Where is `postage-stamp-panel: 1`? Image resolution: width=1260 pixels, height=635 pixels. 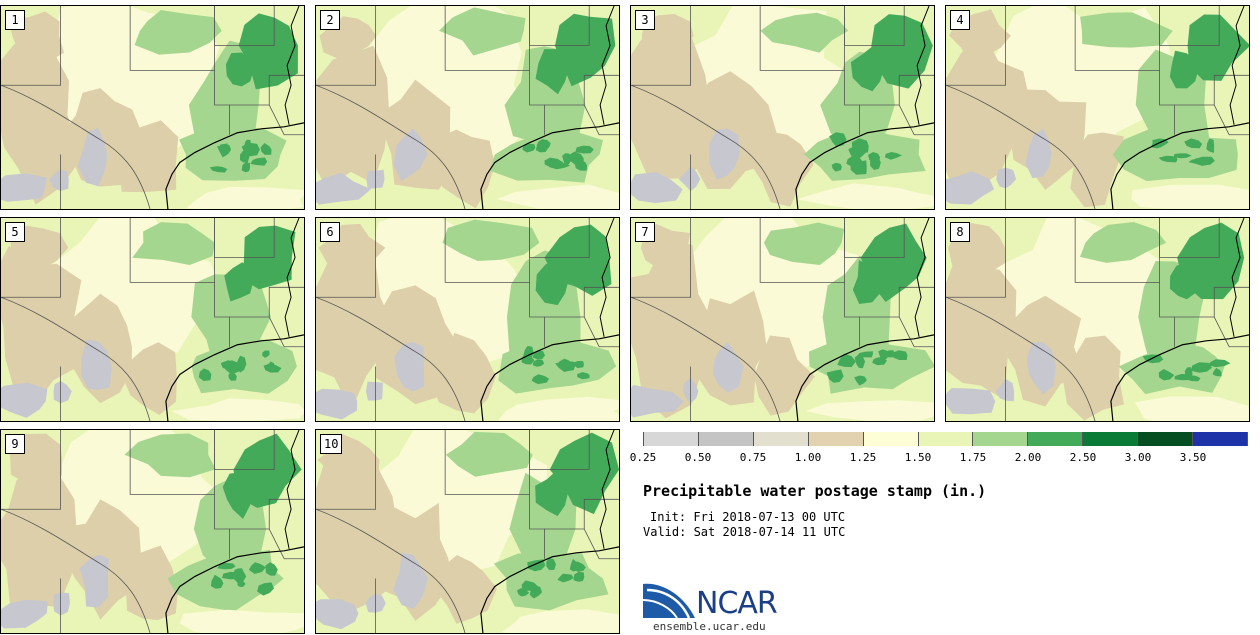
postage-stamp-panel: 1 is located at coordinates (152, 107).